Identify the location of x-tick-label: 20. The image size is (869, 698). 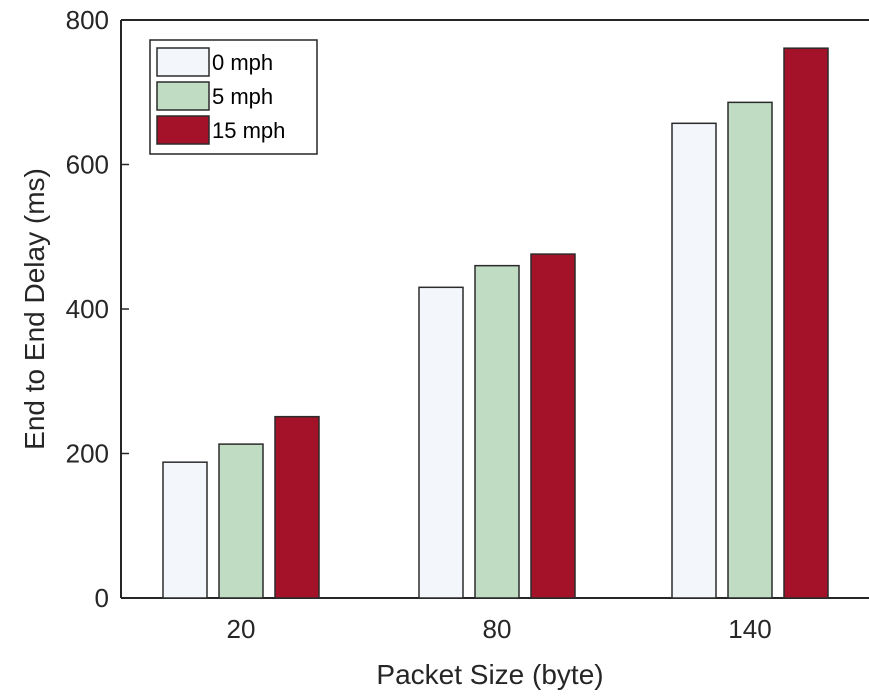
(241, 629).